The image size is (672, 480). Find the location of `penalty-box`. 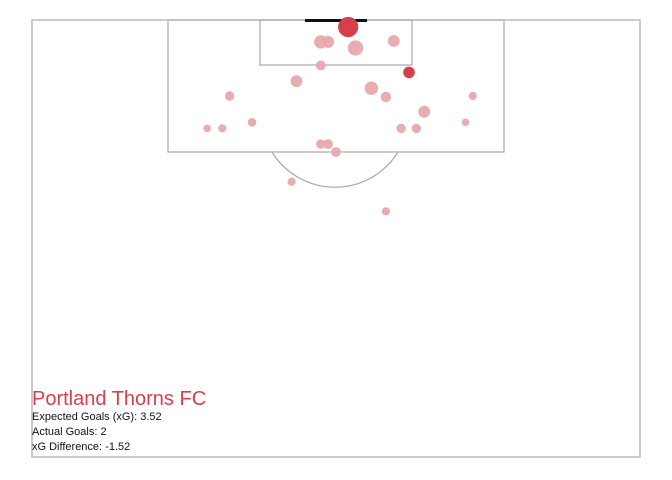

penalty-box is located at coordinates (336, 86).